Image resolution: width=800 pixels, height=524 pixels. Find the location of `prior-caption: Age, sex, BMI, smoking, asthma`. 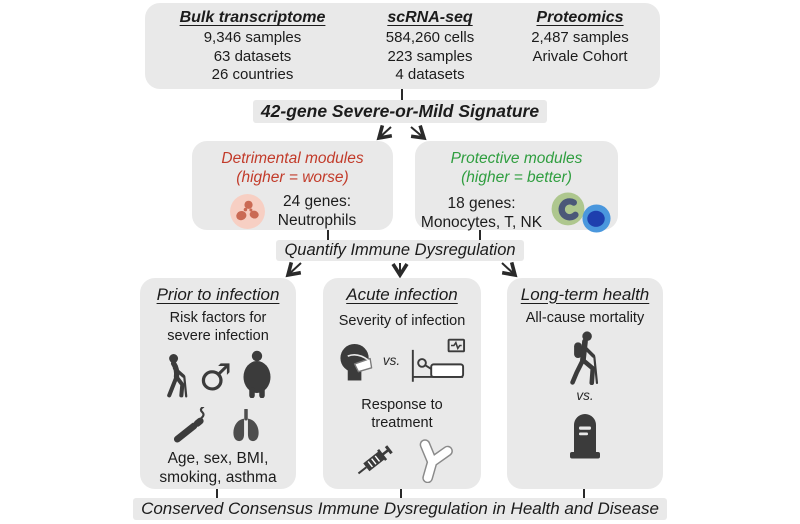

prior-caption: Age, sex, BMI, smoking, asthma is located at coordinates (218, 468).